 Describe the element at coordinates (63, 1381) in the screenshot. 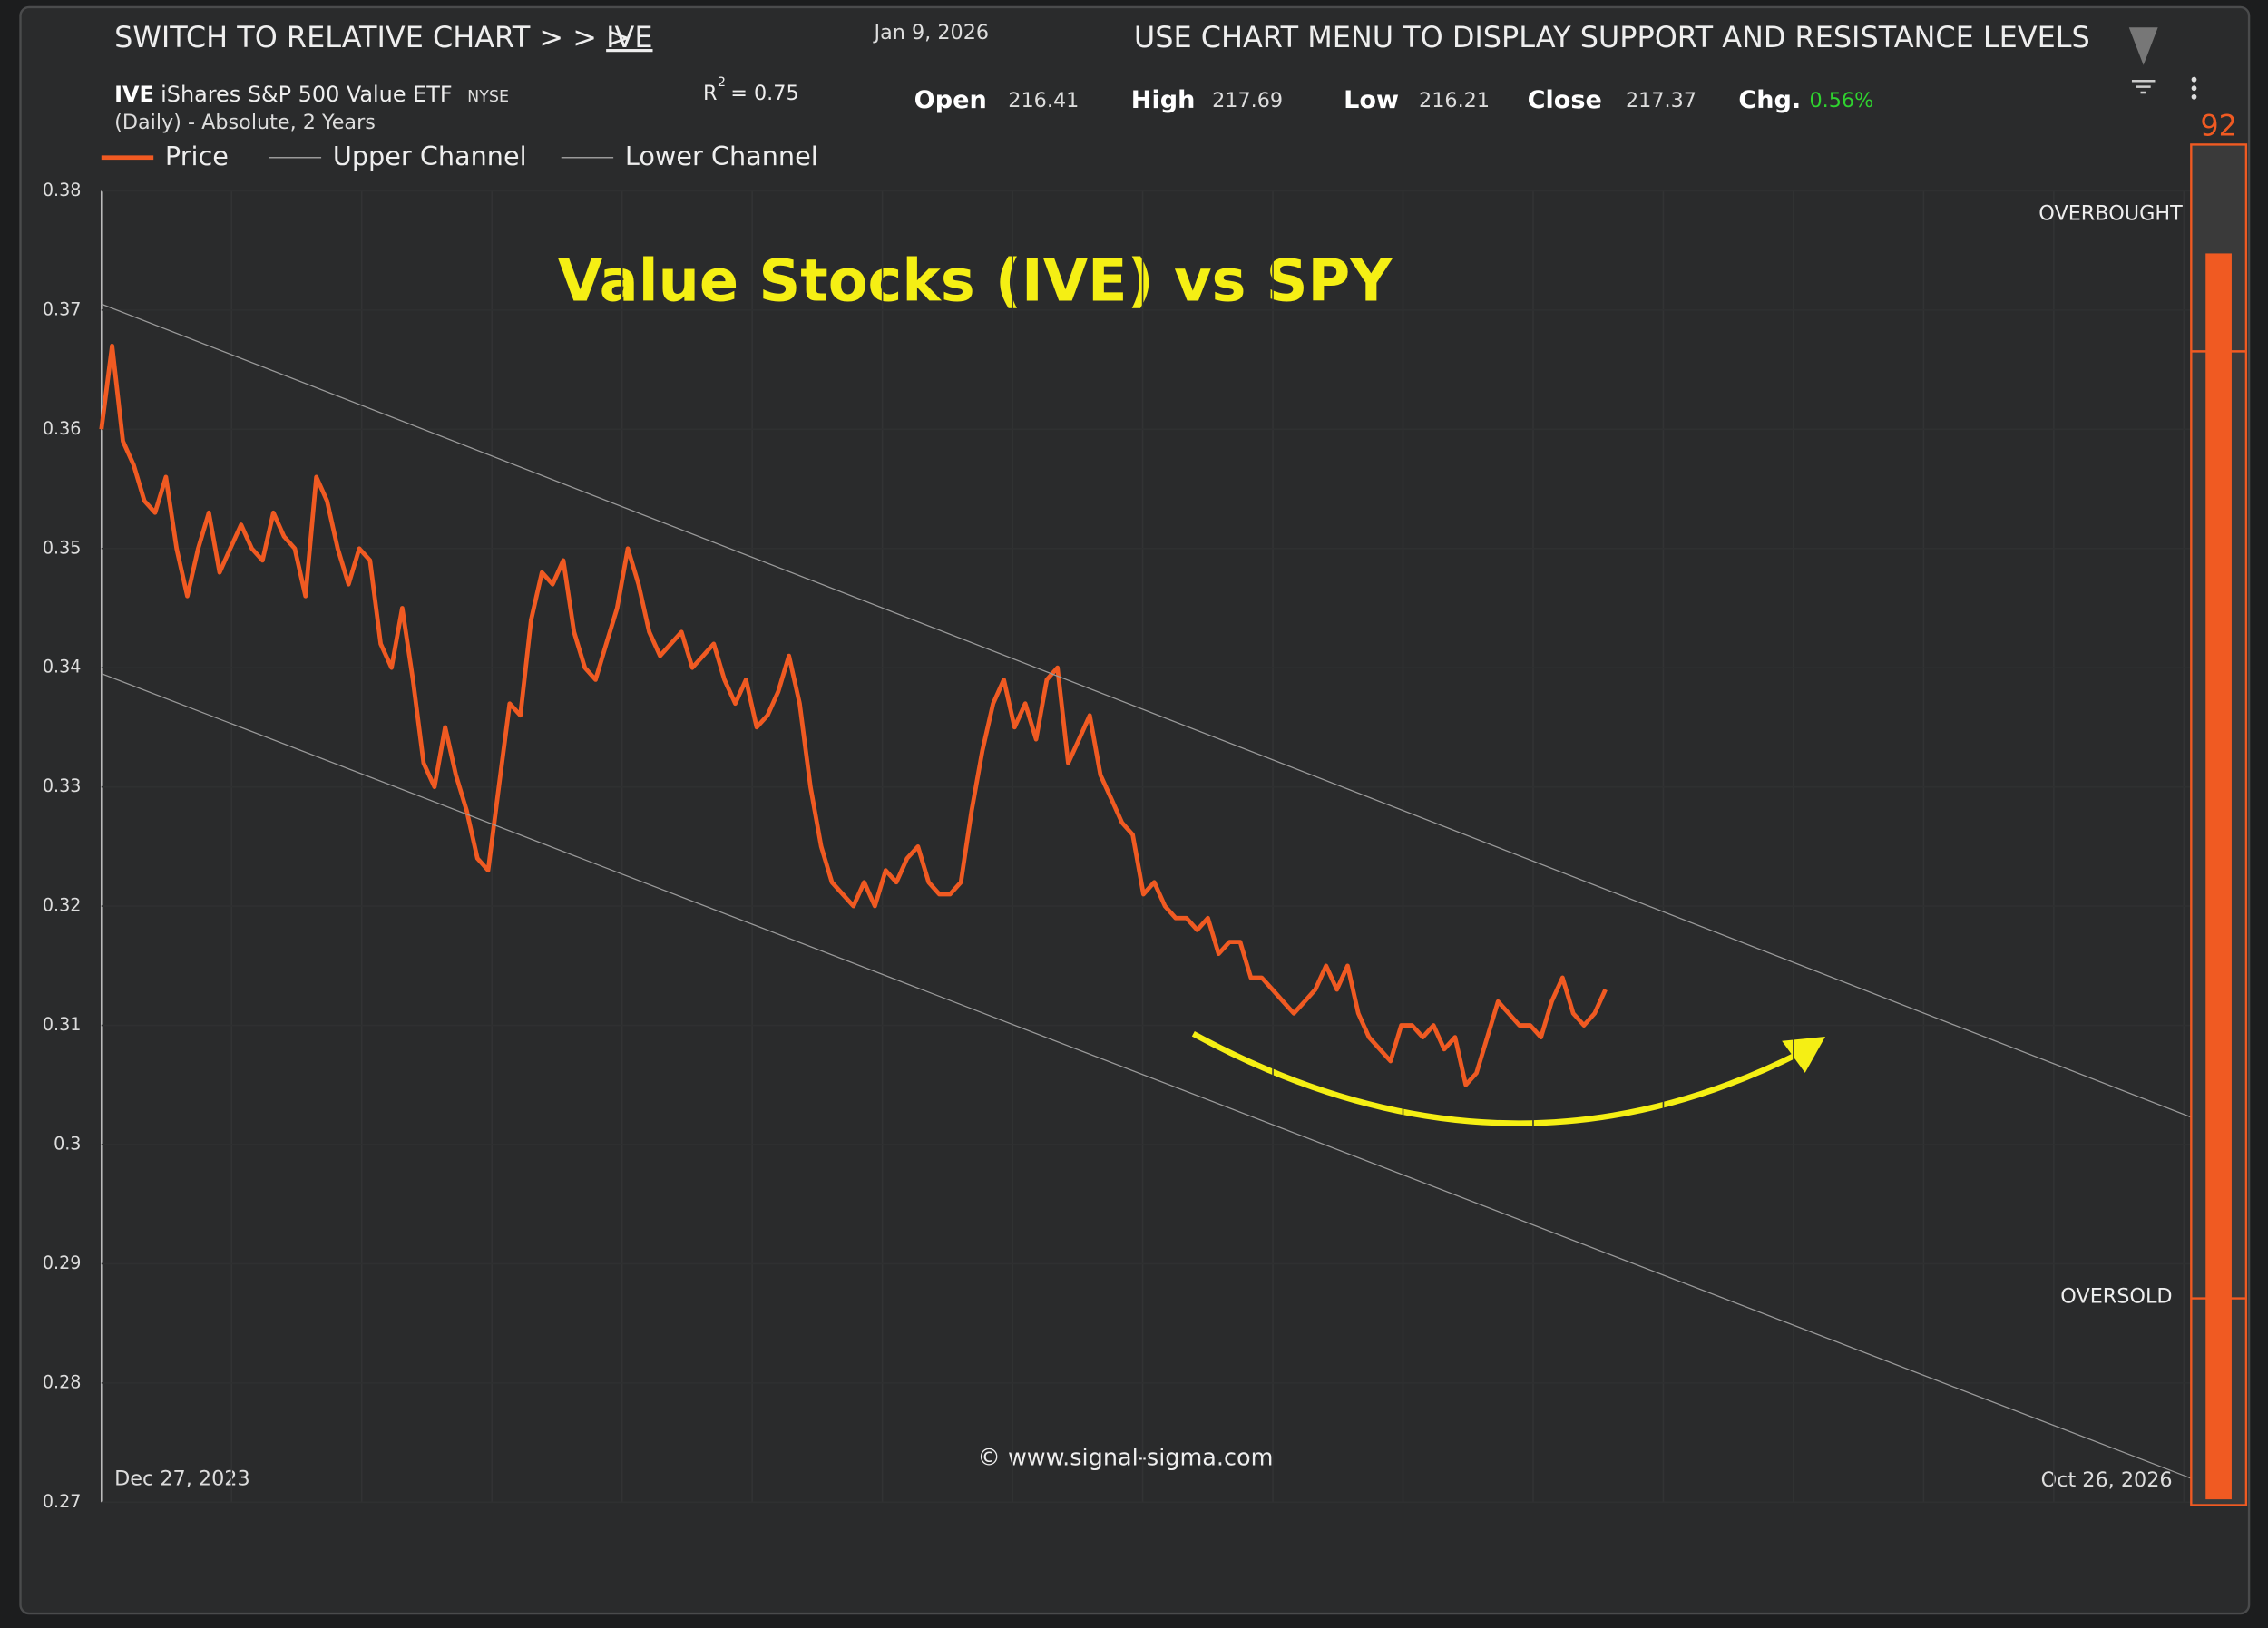

I see `y-tick-label: 0.28` at that location.